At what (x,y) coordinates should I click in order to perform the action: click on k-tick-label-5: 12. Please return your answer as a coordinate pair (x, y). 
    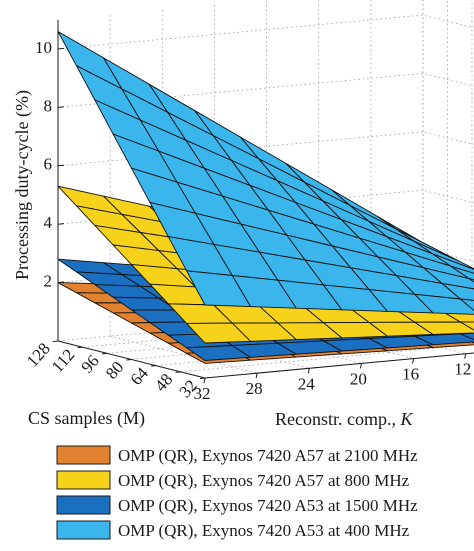
    Looking at the image, I should click on (462, 369).